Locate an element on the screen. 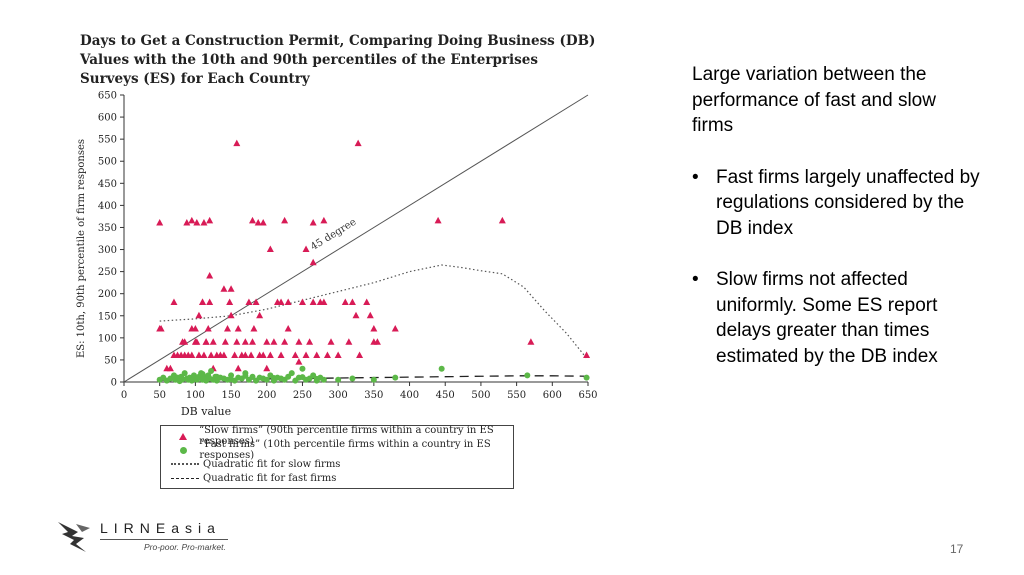 This screenshot has height=575, width=1024. legend-item-slow-fit: Quadratic fit for slow firms is located at coordinates (253, 464).